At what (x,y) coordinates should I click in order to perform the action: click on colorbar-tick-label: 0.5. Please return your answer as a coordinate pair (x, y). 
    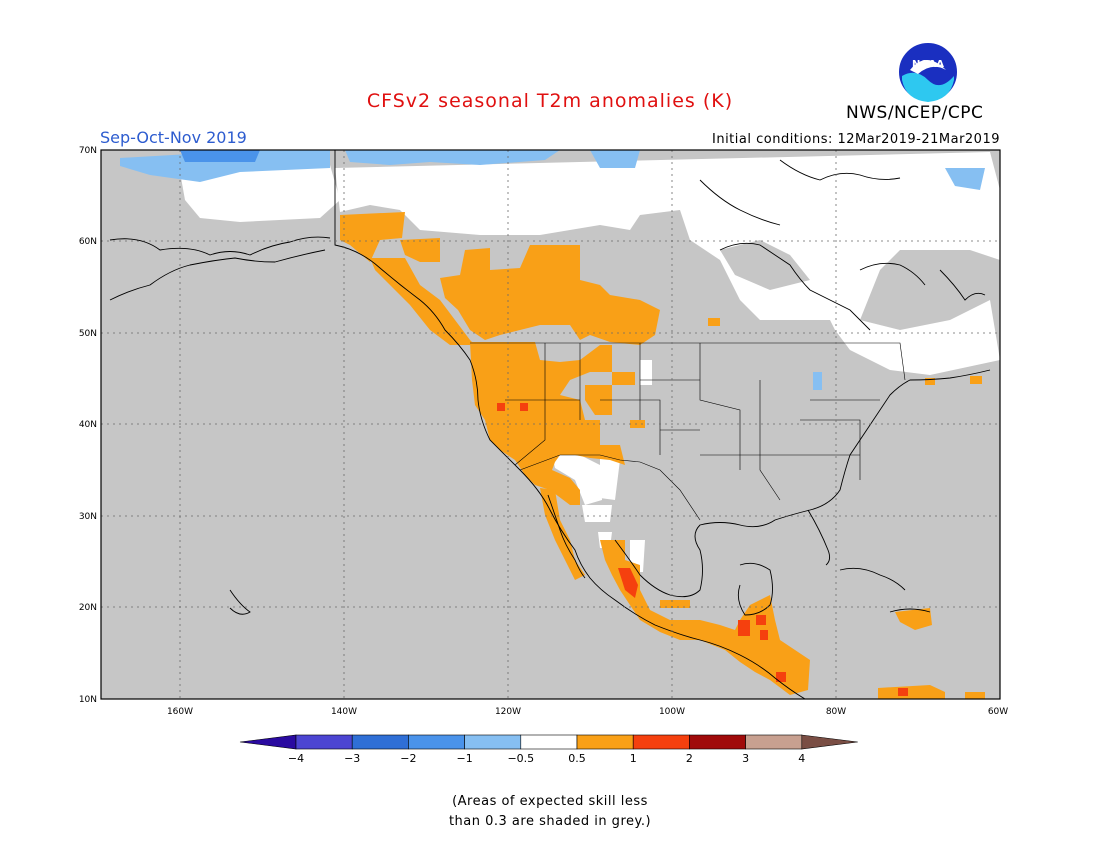
    Looking at the image, I should click on (577, 758).